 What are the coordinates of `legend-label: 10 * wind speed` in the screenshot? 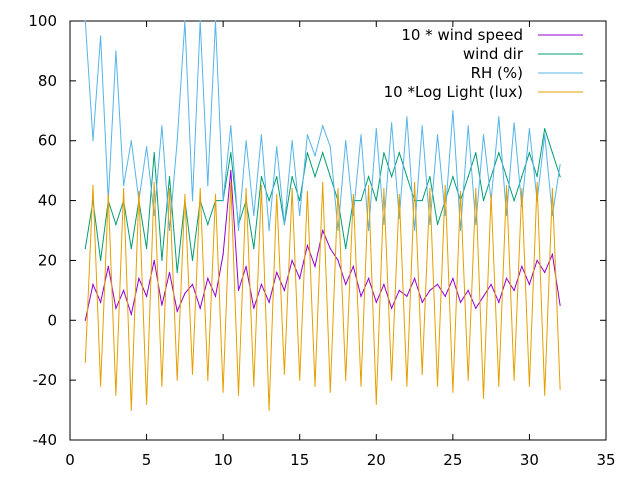 It's located at (462, 35).